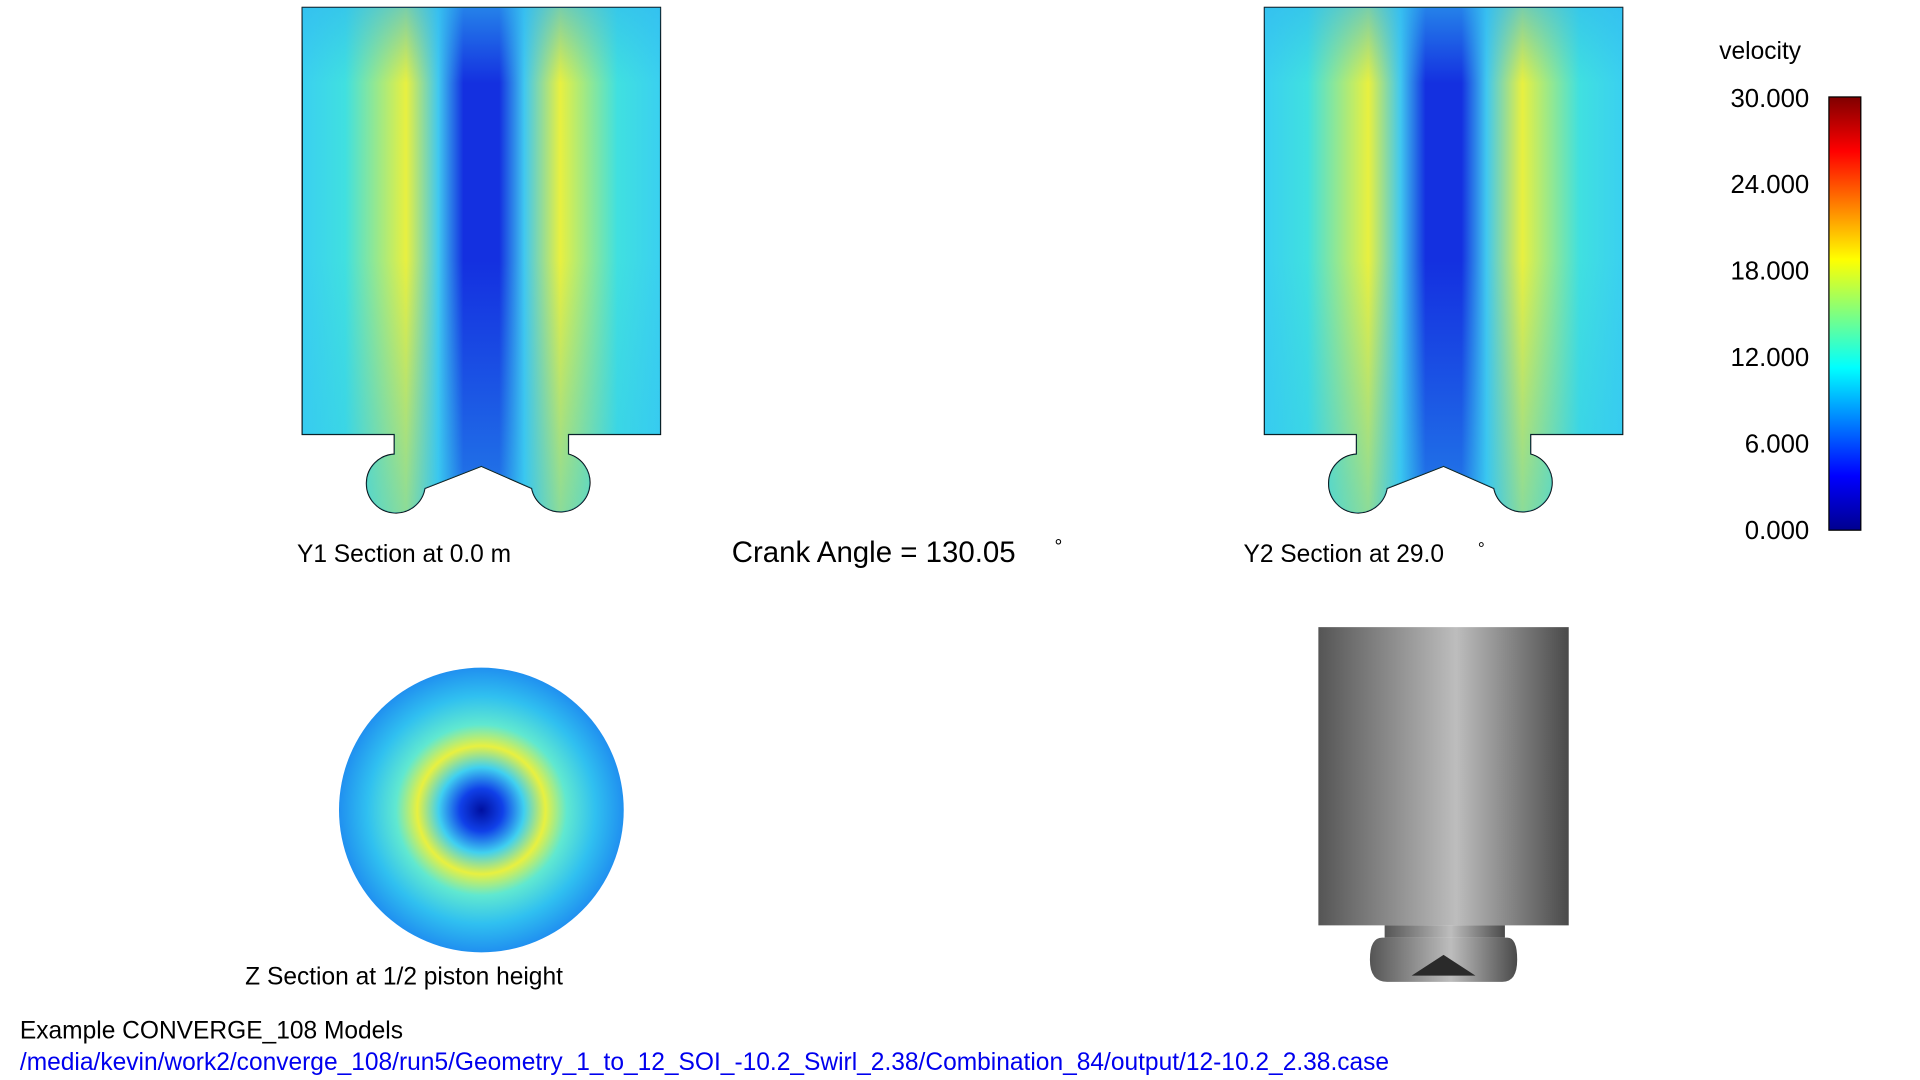 The width and height of the screenshot is (1920, 1080). I want to click on colorbar-ticks: 30.000 24.000 18.000 12.000 6.000 0.000, so click(1769, 315).